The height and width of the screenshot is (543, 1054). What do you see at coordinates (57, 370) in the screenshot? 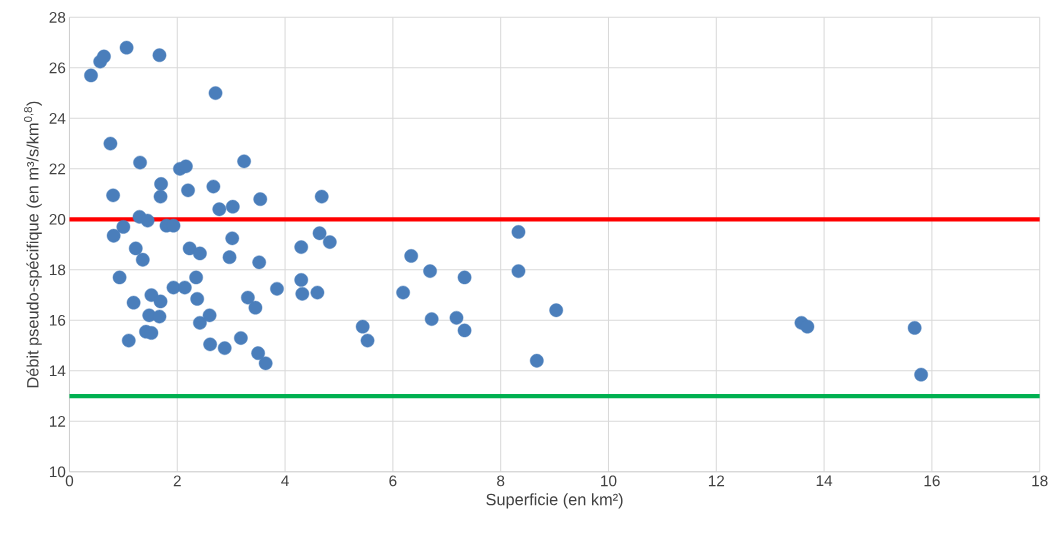
I see `y-tick-label: 14` at bounding box center [57, 370].